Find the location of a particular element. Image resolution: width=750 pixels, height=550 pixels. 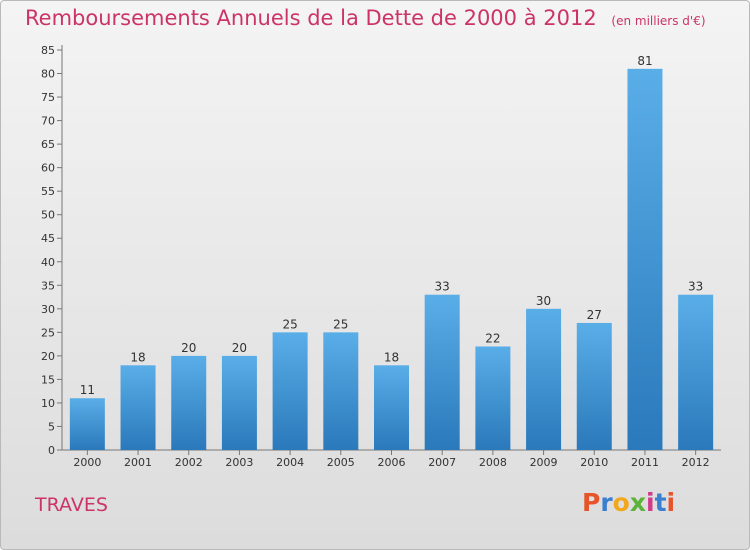

y-tick-label: 80 is located at coordinates (48, 74).